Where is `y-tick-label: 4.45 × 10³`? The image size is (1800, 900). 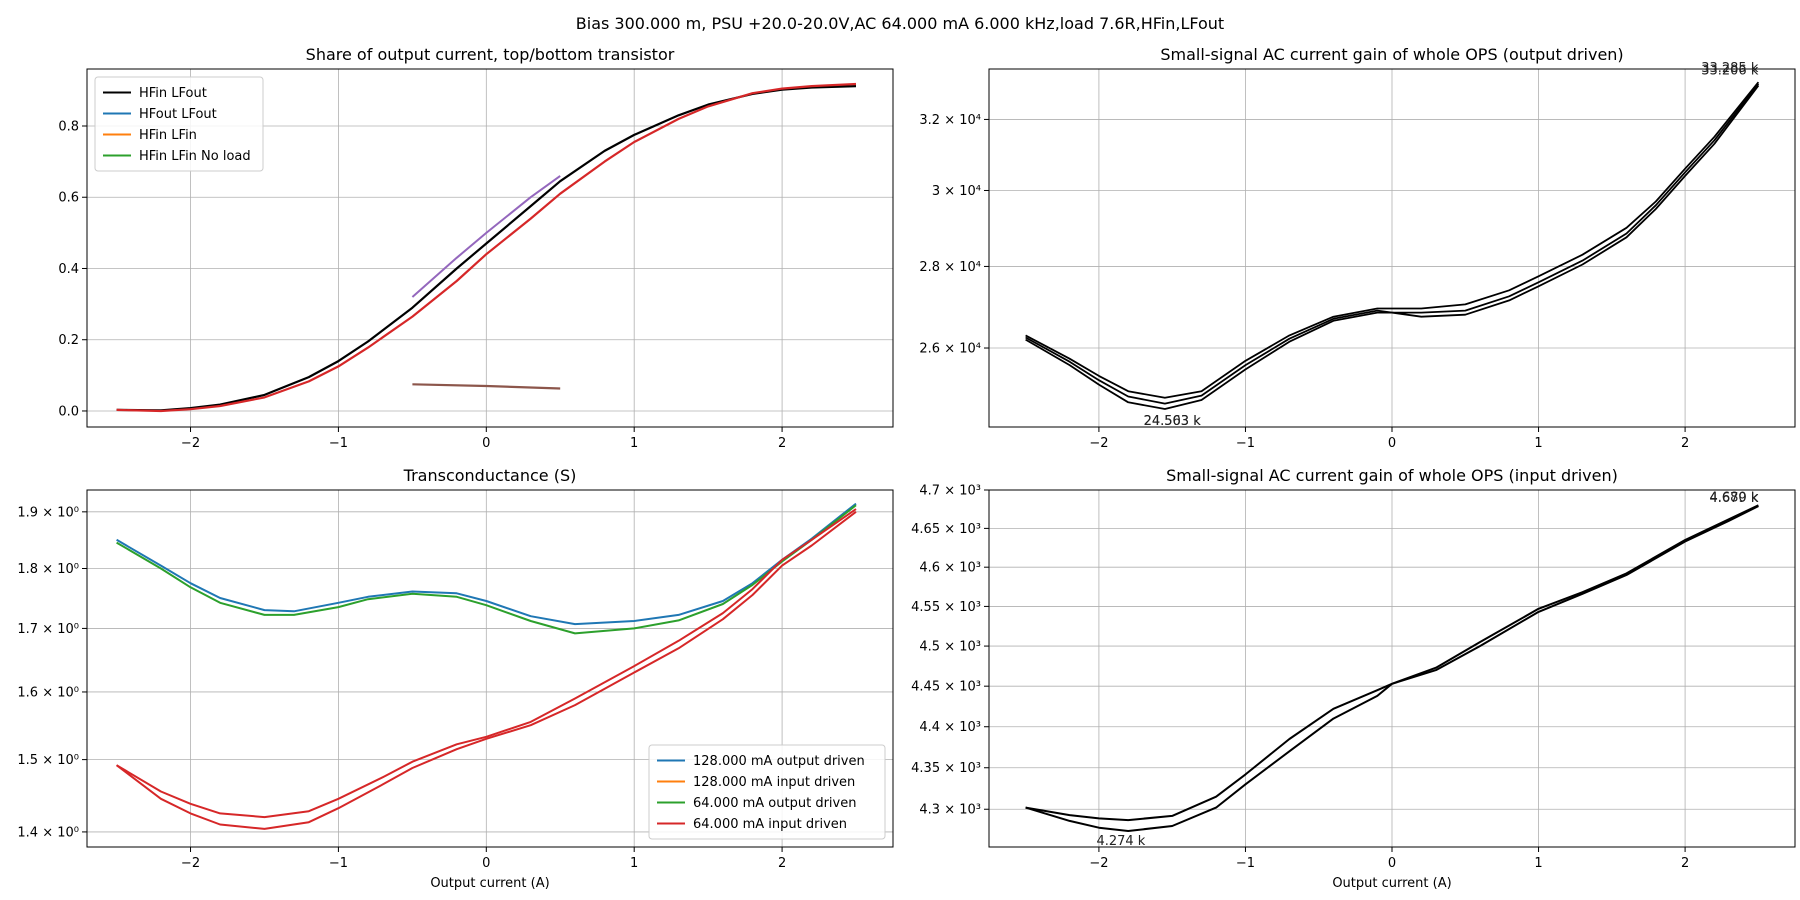 y-tick-label: 4.45 × 10³ is located at coordinates (946, 687).